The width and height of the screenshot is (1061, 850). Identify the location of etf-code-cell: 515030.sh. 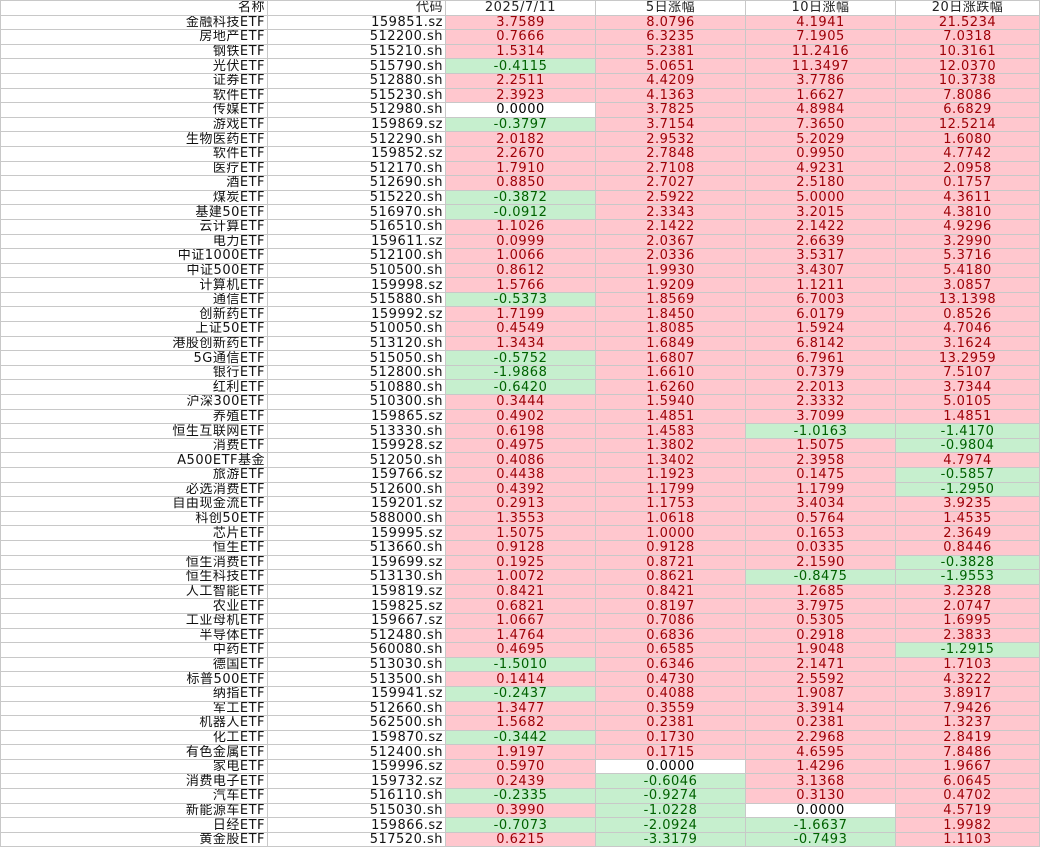
(356, 810).